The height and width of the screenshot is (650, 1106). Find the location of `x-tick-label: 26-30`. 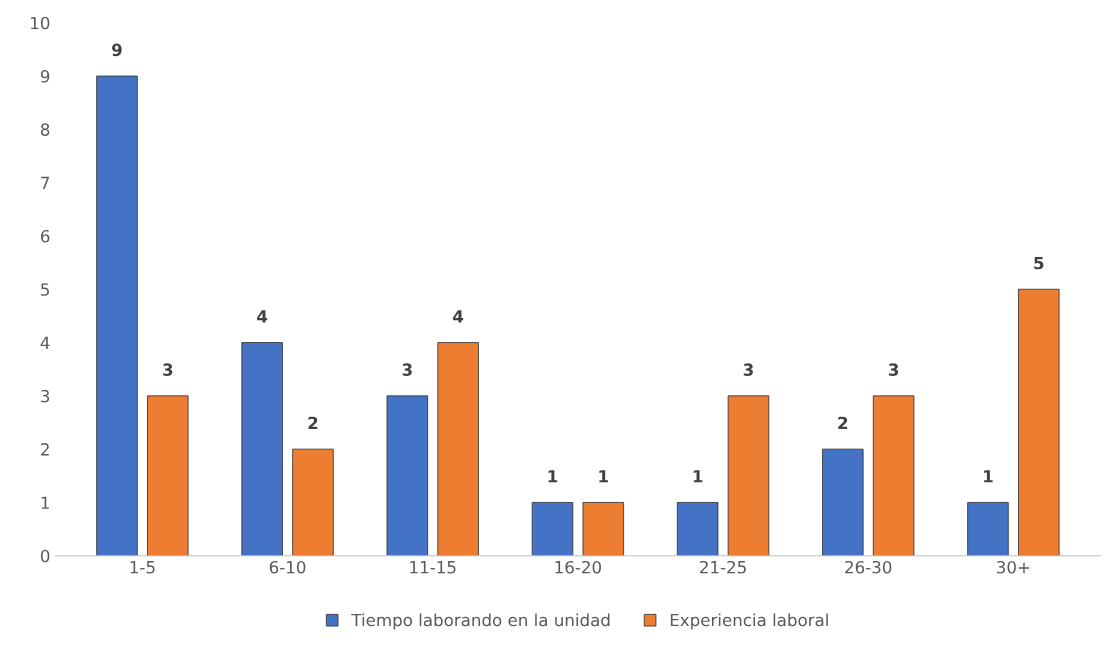

x-tick-label: 26-30 is located at coordinates (868, 567).